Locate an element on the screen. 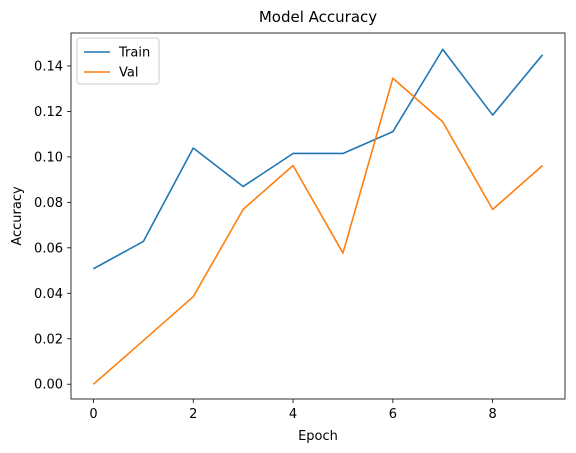 The width and height of the screenshot is (576, 453). chart-title: Model Accuracy is located at coordinates (318, 17).